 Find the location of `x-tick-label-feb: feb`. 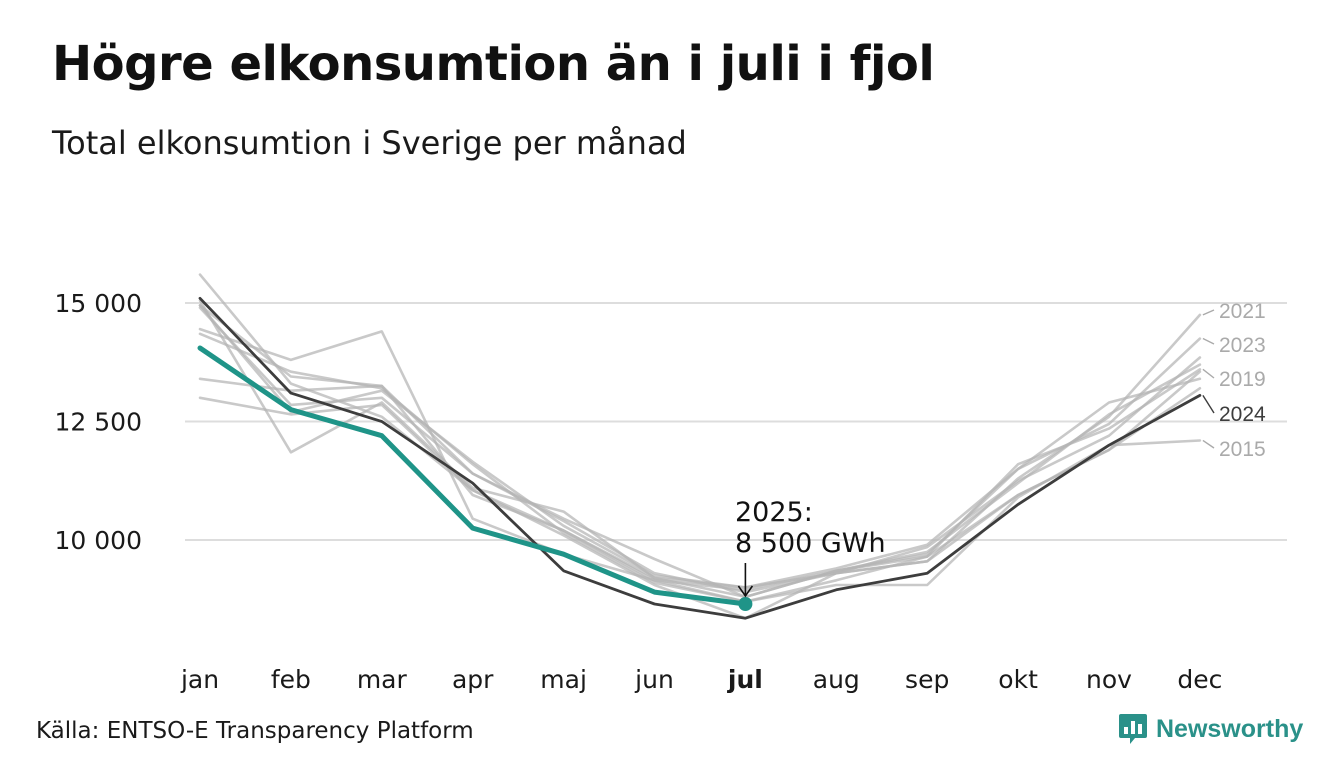

x-tick-label-feb: feb is located at coordinates (291, 679).